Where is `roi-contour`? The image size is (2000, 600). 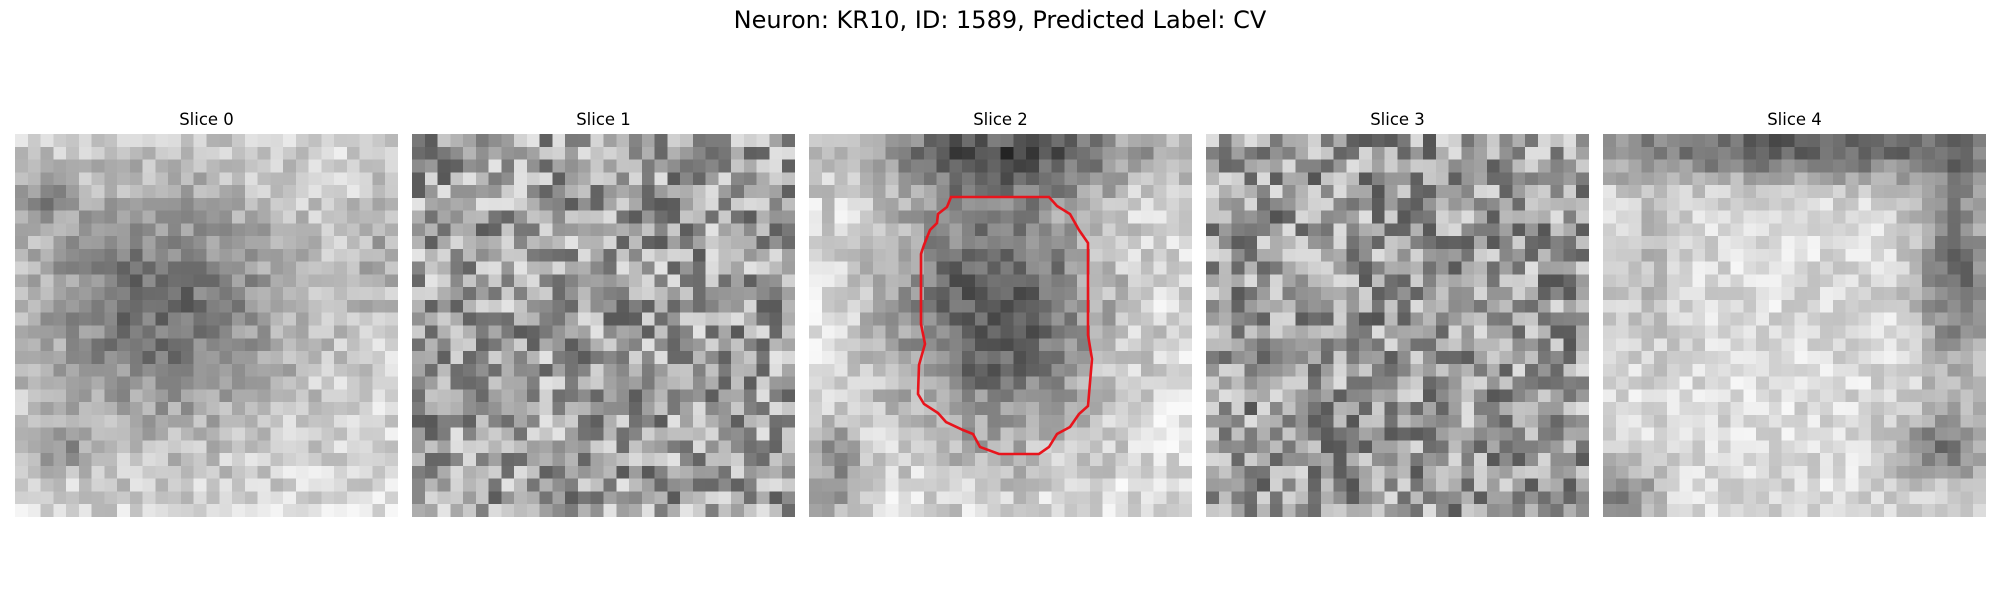
roi-contour is located at coordinates (1005, 325).